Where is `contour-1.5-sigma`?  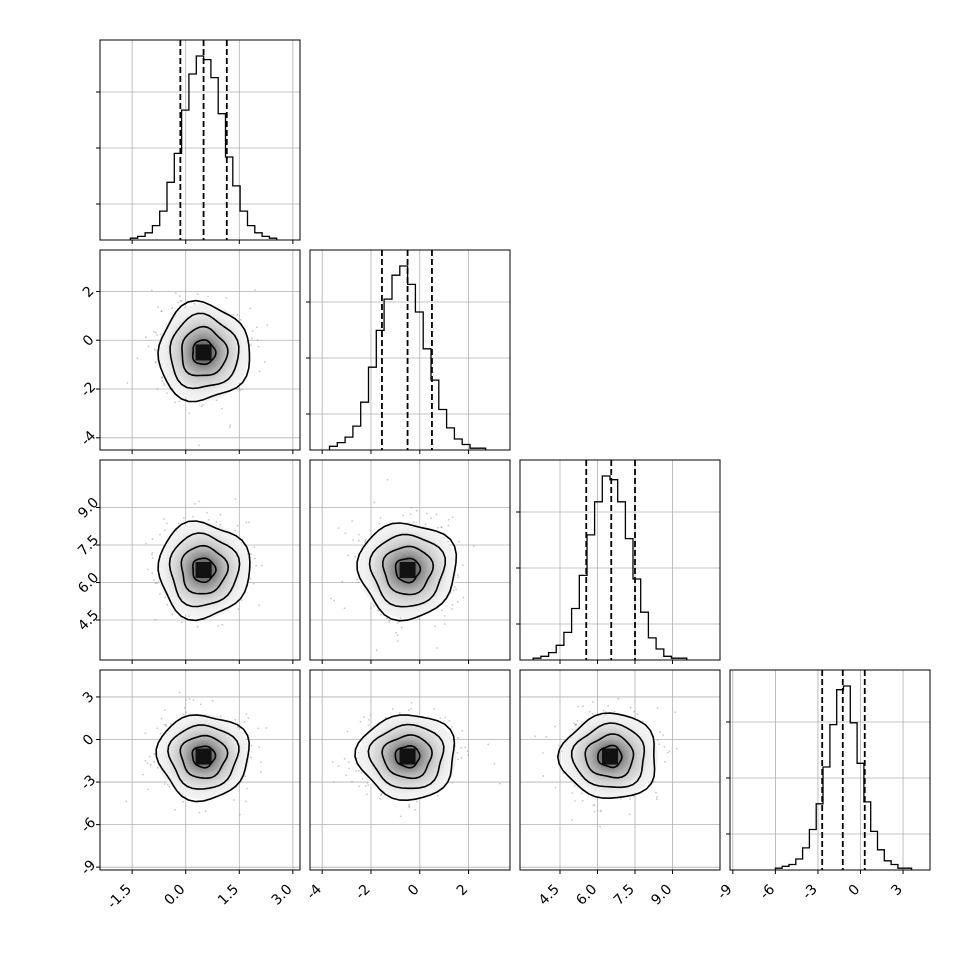
contour-1.5-sigma is located at coordinates (407, 570).